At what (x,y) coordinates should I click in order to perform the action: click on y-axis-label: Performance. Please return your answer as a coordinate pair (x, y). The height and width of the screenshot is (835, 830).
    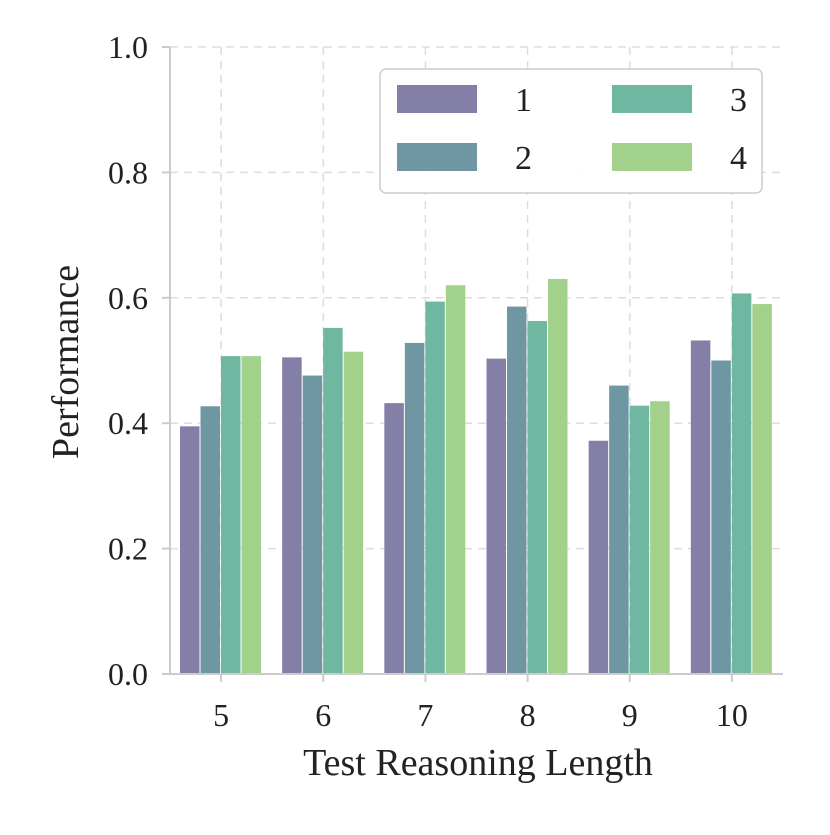
    Looking at the image, I should click on (66, 362).